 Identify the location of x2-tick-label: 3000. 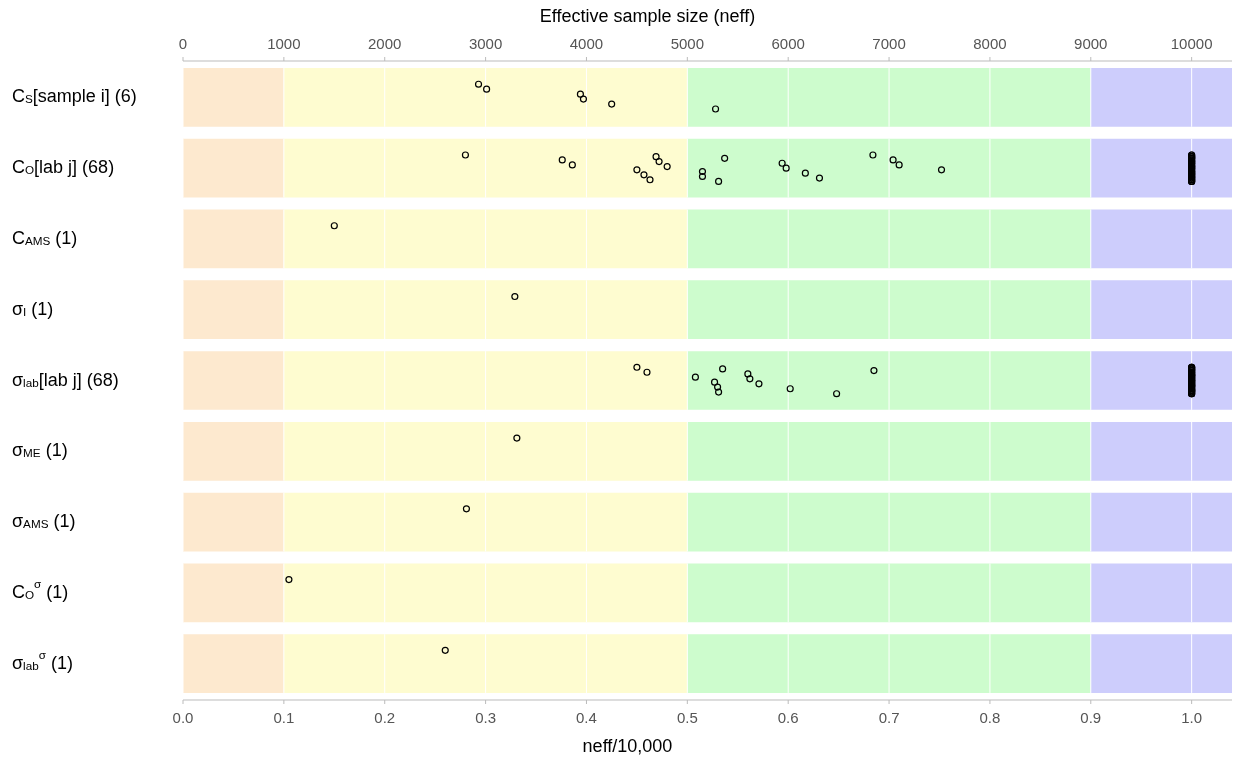
(485, 43).